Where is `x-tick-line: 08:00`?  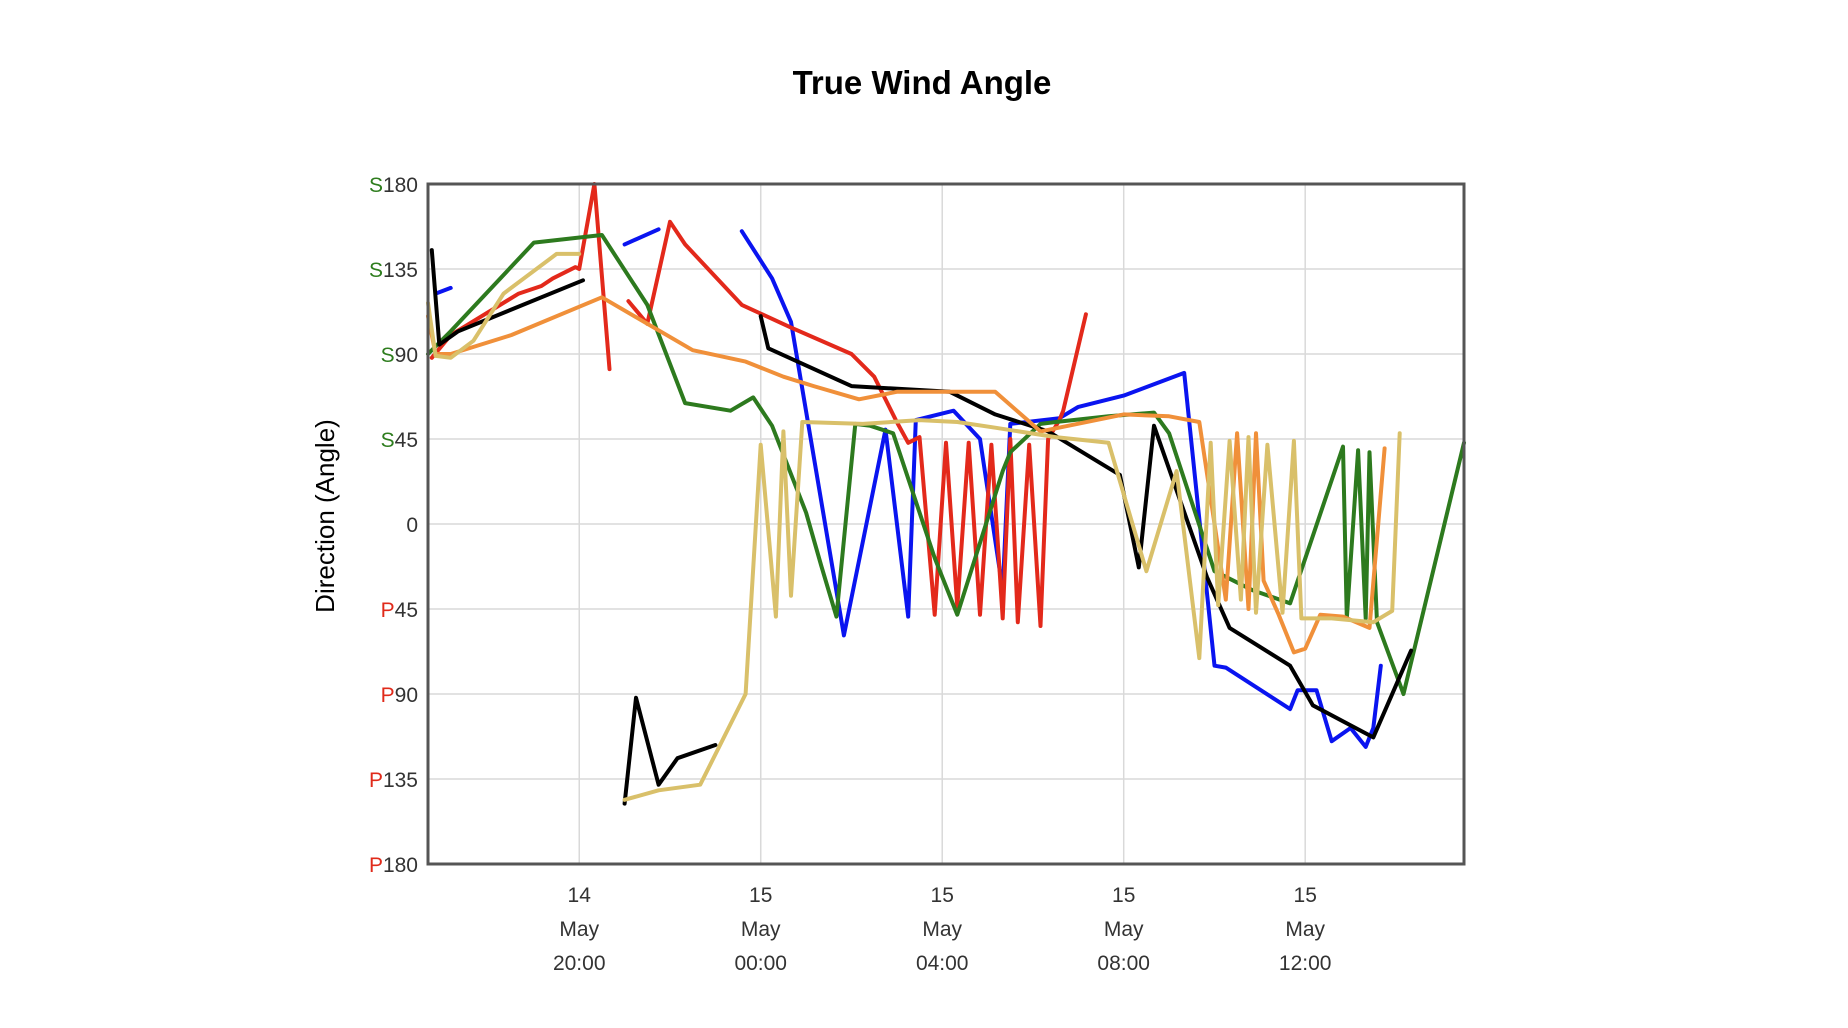 x-tick-line: 08:00 is located at coordinates (1123, 963).